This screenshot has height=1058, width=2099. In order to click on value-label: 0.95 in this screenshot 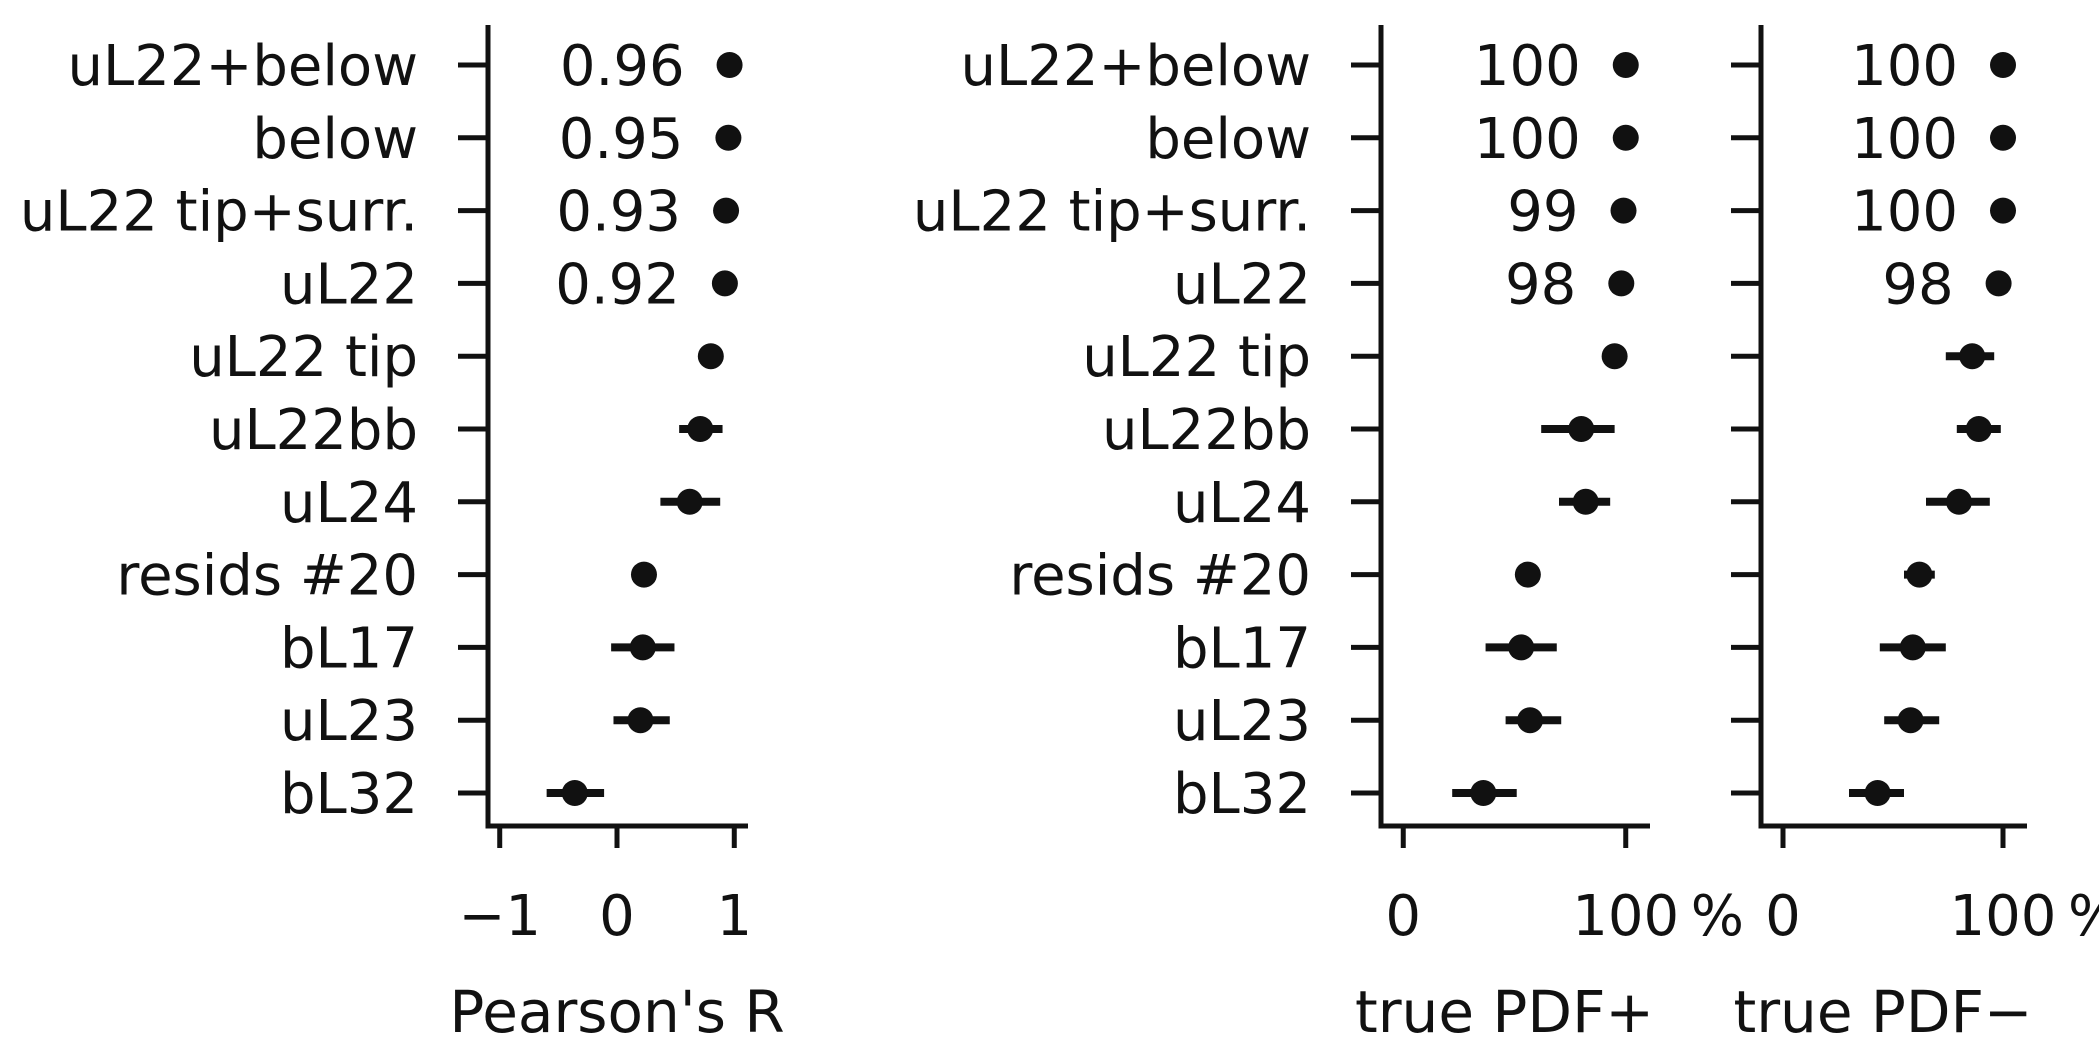, I will do `click(621, 139)`.